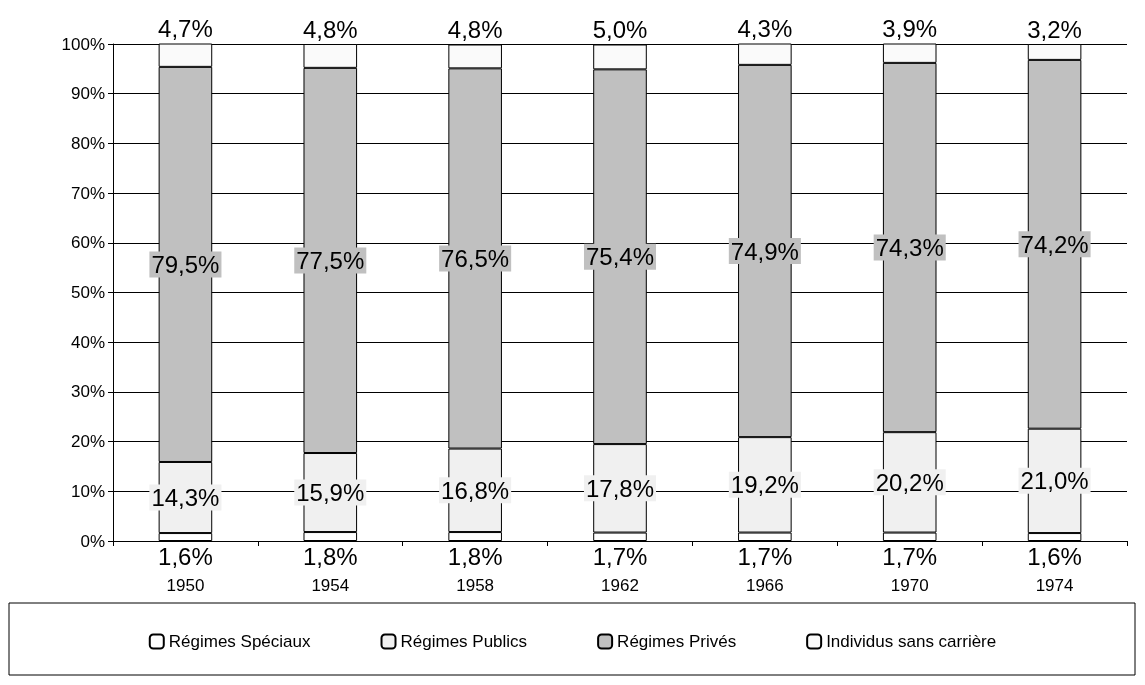  I want to click on data-label: 3,2%, so click(1054, 29).